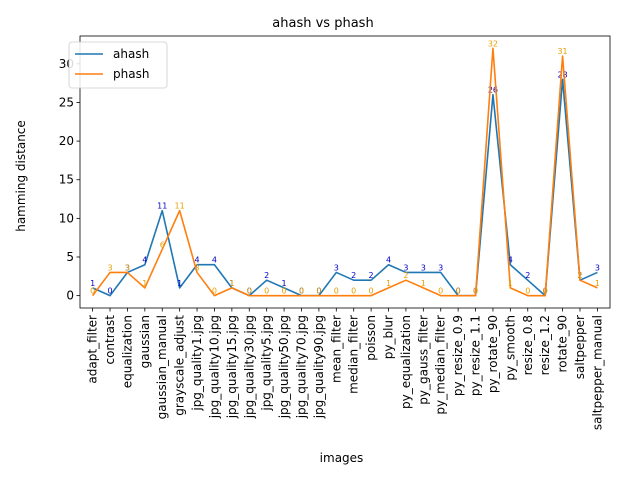  I want to click on x-tick-label: py_resize_0.9, so click(458, 355).